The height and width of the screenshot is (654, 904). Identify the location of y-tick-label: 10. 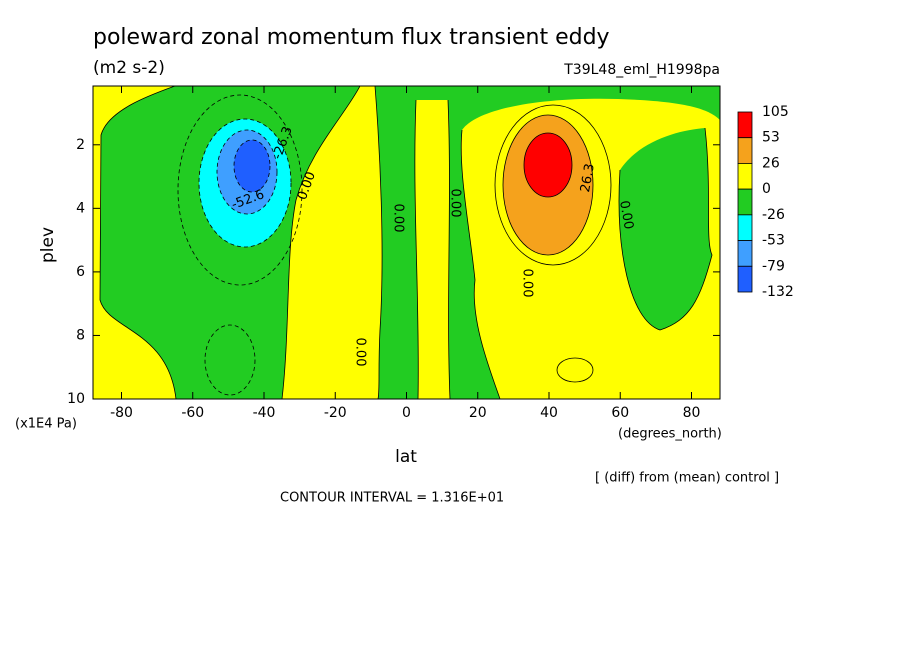
(76, 399).